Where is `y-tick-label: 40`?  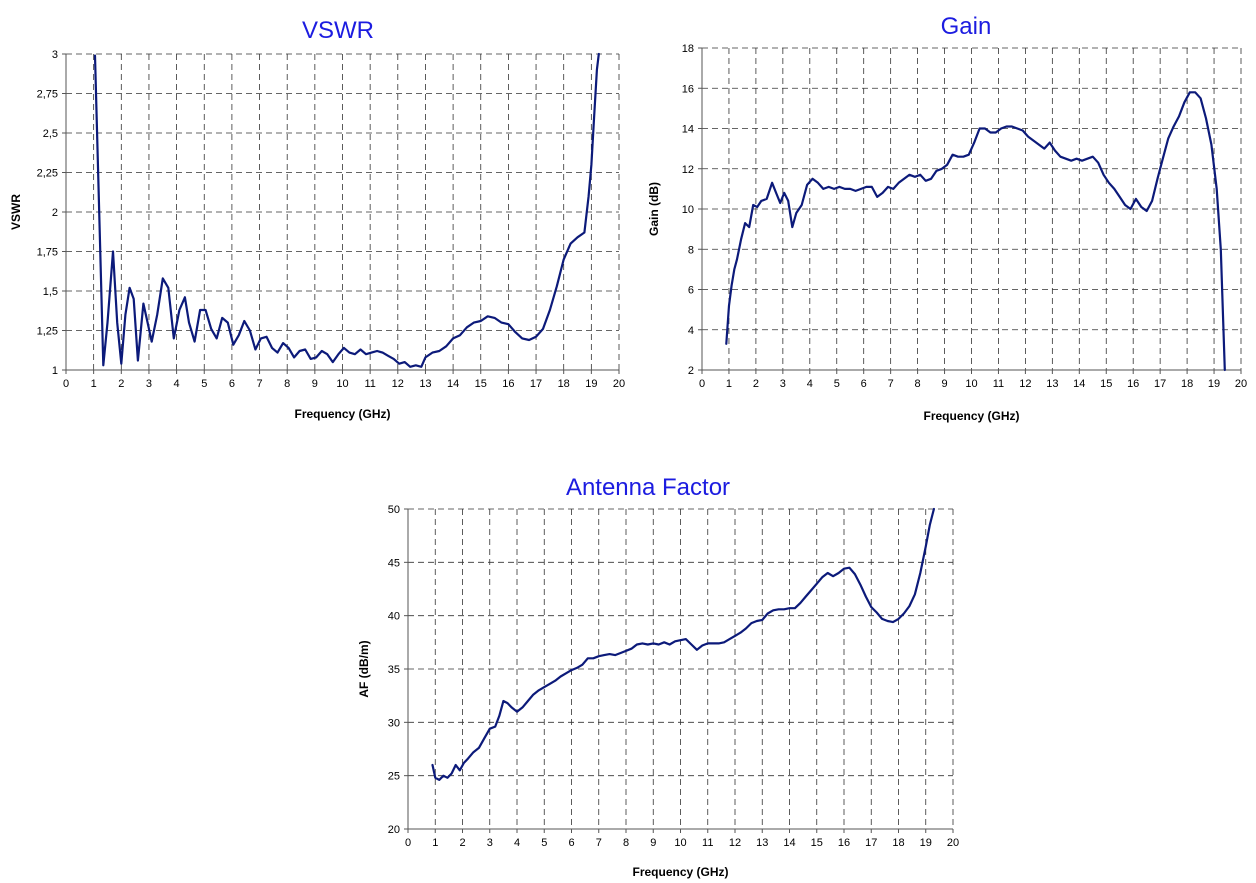 y-tick-label: 40 is located at coordinates (394, 617).